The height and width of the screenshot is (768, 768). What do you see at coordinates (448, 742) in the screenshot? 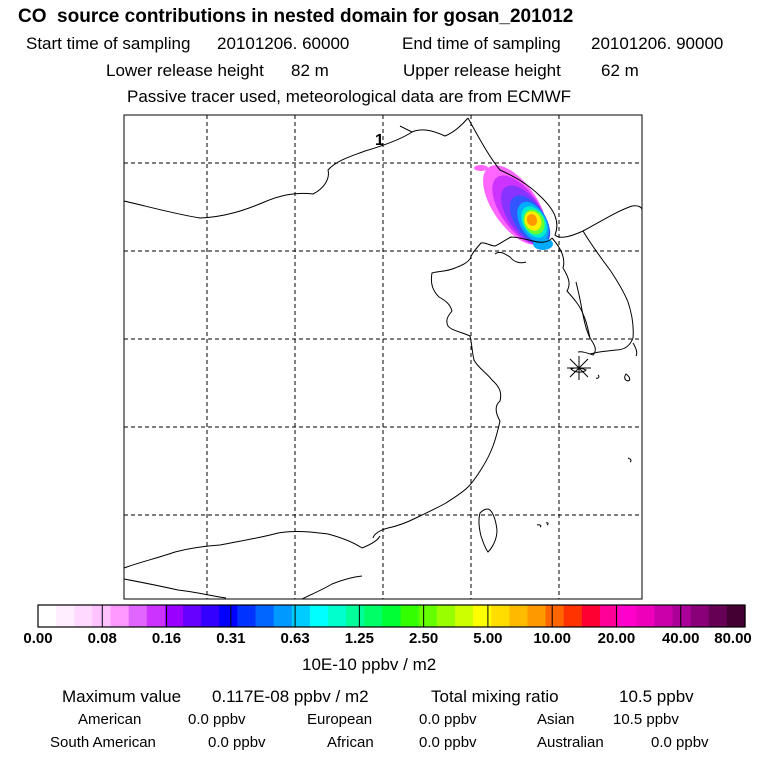
I see `african-value: 0.0 ppbv` at bounding box center [448, 742].